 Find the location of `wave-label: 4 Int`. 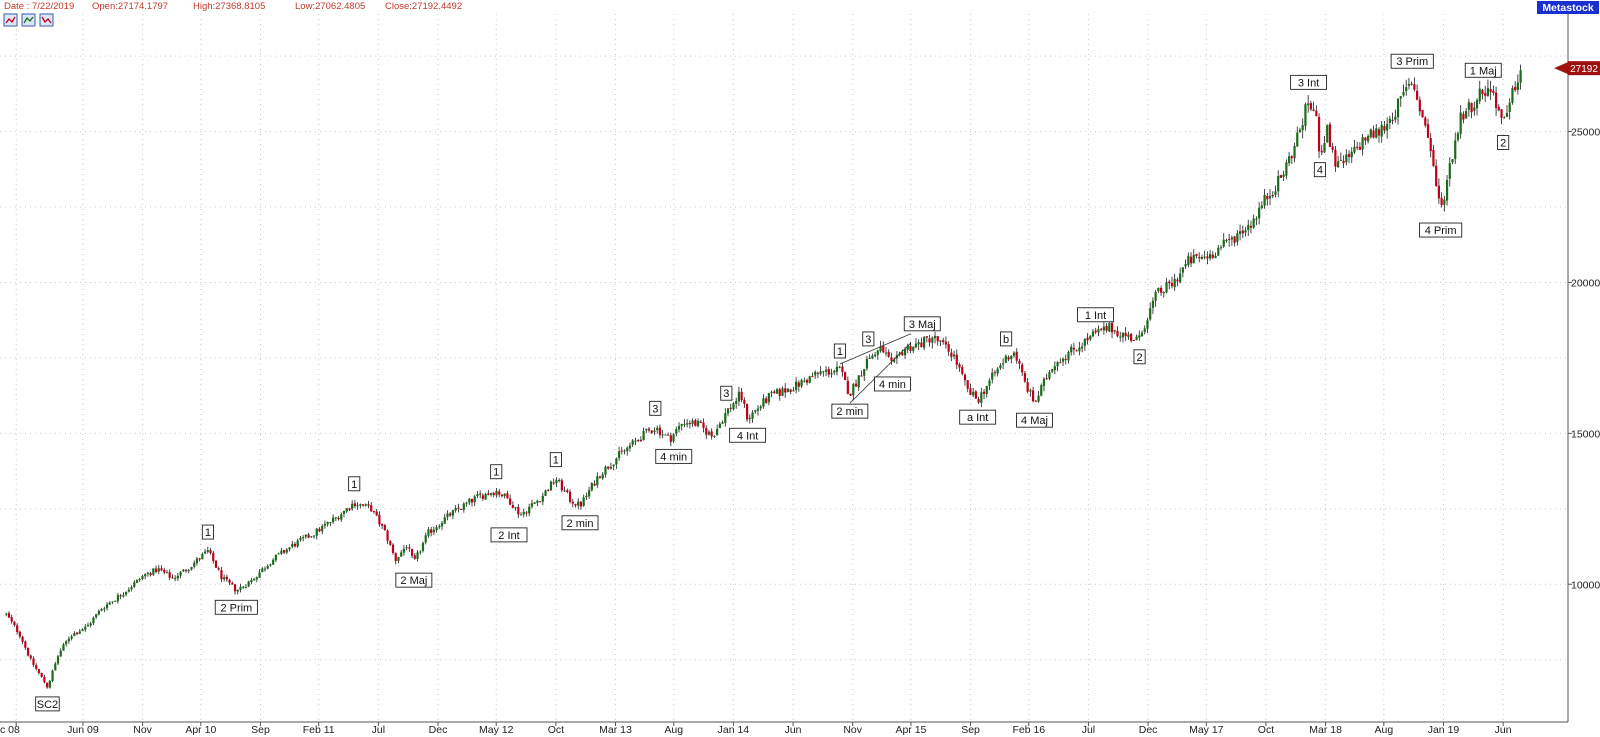

wave-label: 4 Int is located at coordinates (748, 435).